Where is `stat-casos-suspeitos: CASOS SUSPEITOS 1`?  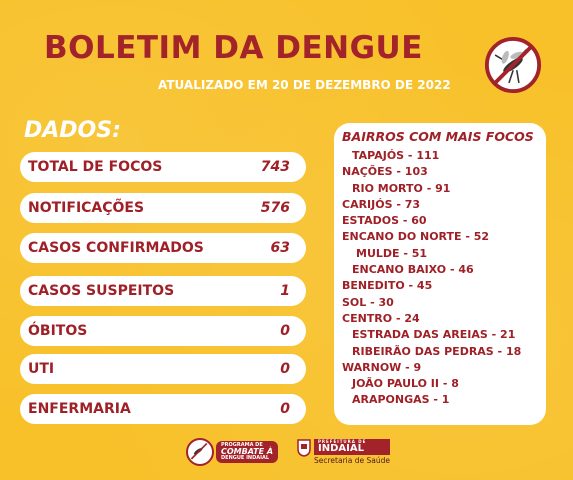 stat-casos-suspeitos: CASOS SUSPEITOS 1 is located at coordinates (163, 291).